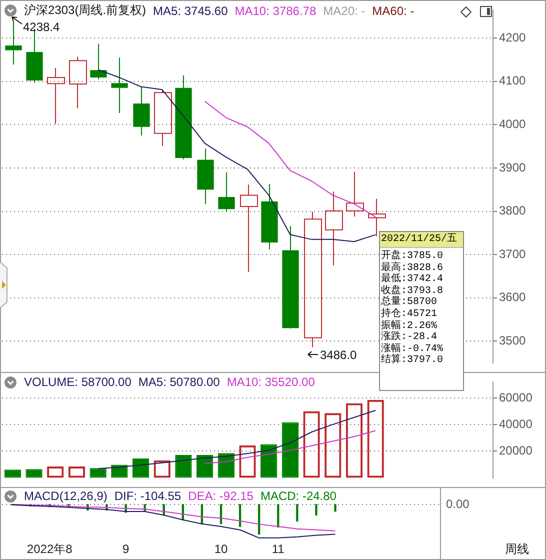 This screenshot has width=546, height=560. Describe the element at coordinates (517, 549) in the screenshot. I see `text: 周线` at that location.